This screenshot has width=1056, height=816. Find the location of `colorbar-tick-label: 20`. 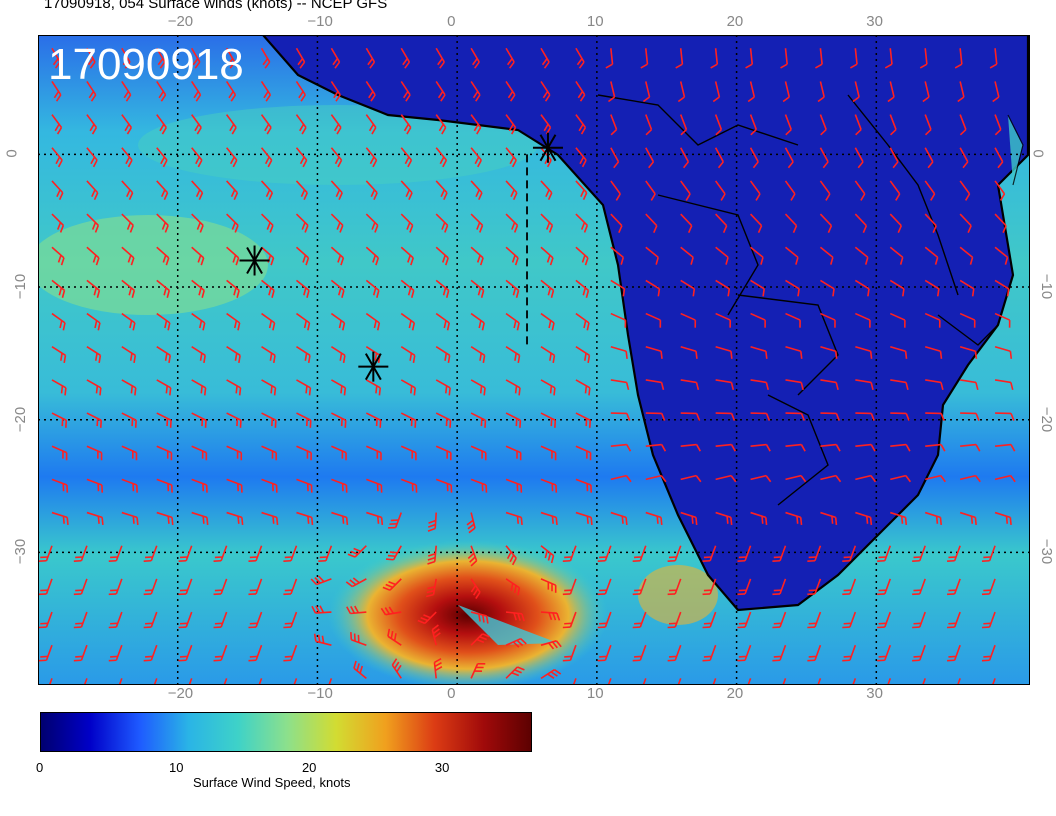

colorbar-tick-label: 20 is located at coordinates (309, 767).